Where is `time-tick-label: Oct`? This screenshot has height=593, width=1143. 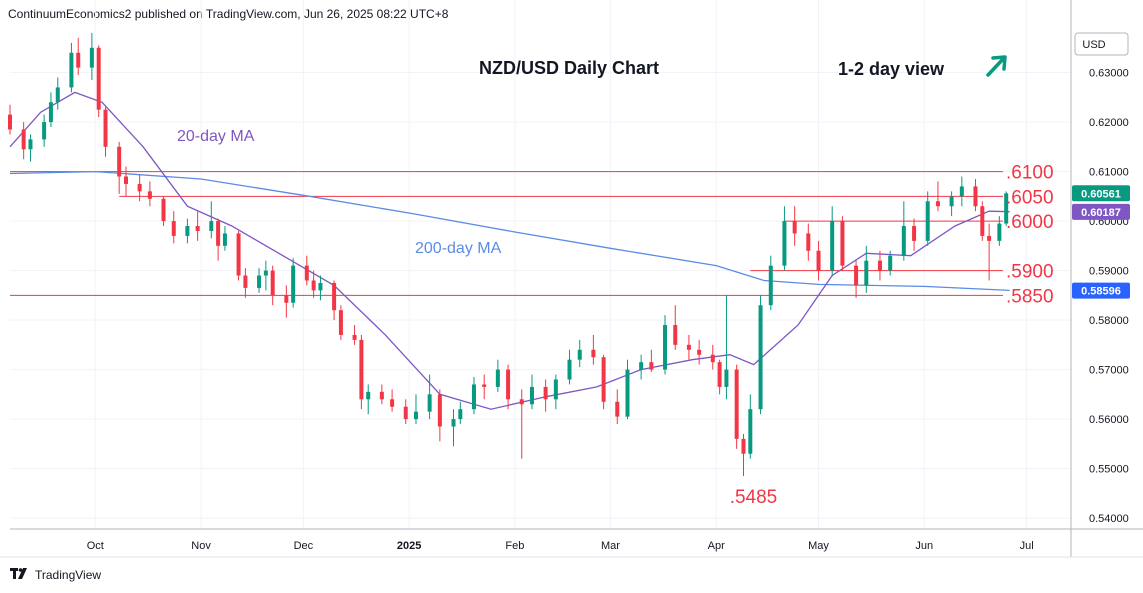 time-tick-label: Oct is located at coordinates (95, 546).